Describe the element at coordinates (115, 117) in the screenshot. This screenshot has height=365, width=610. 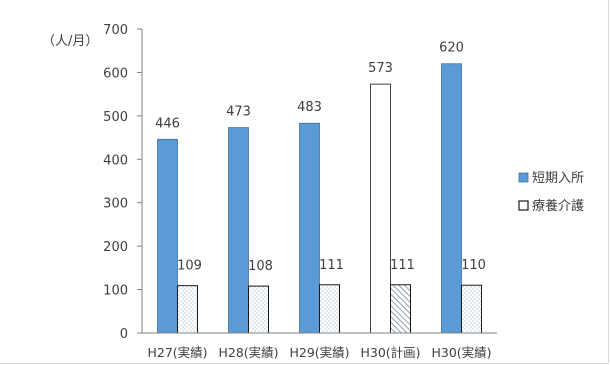
I see `y-tick-label: 500` at that location.